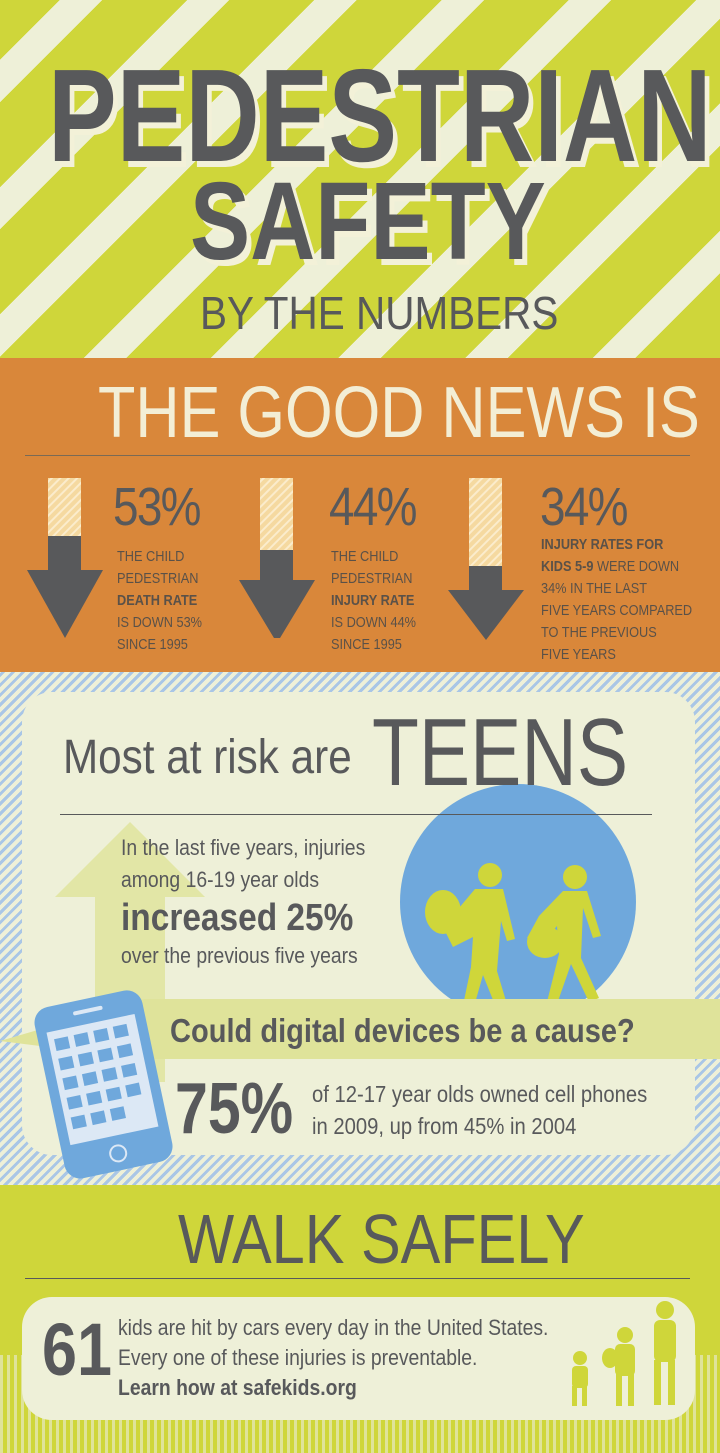 The height and width of the screenshot is (1453, 720). What do you see at coordinates (103, 1084) in the screenshot?
I see `smartphone-icon` at bounding box center [103, 1084].